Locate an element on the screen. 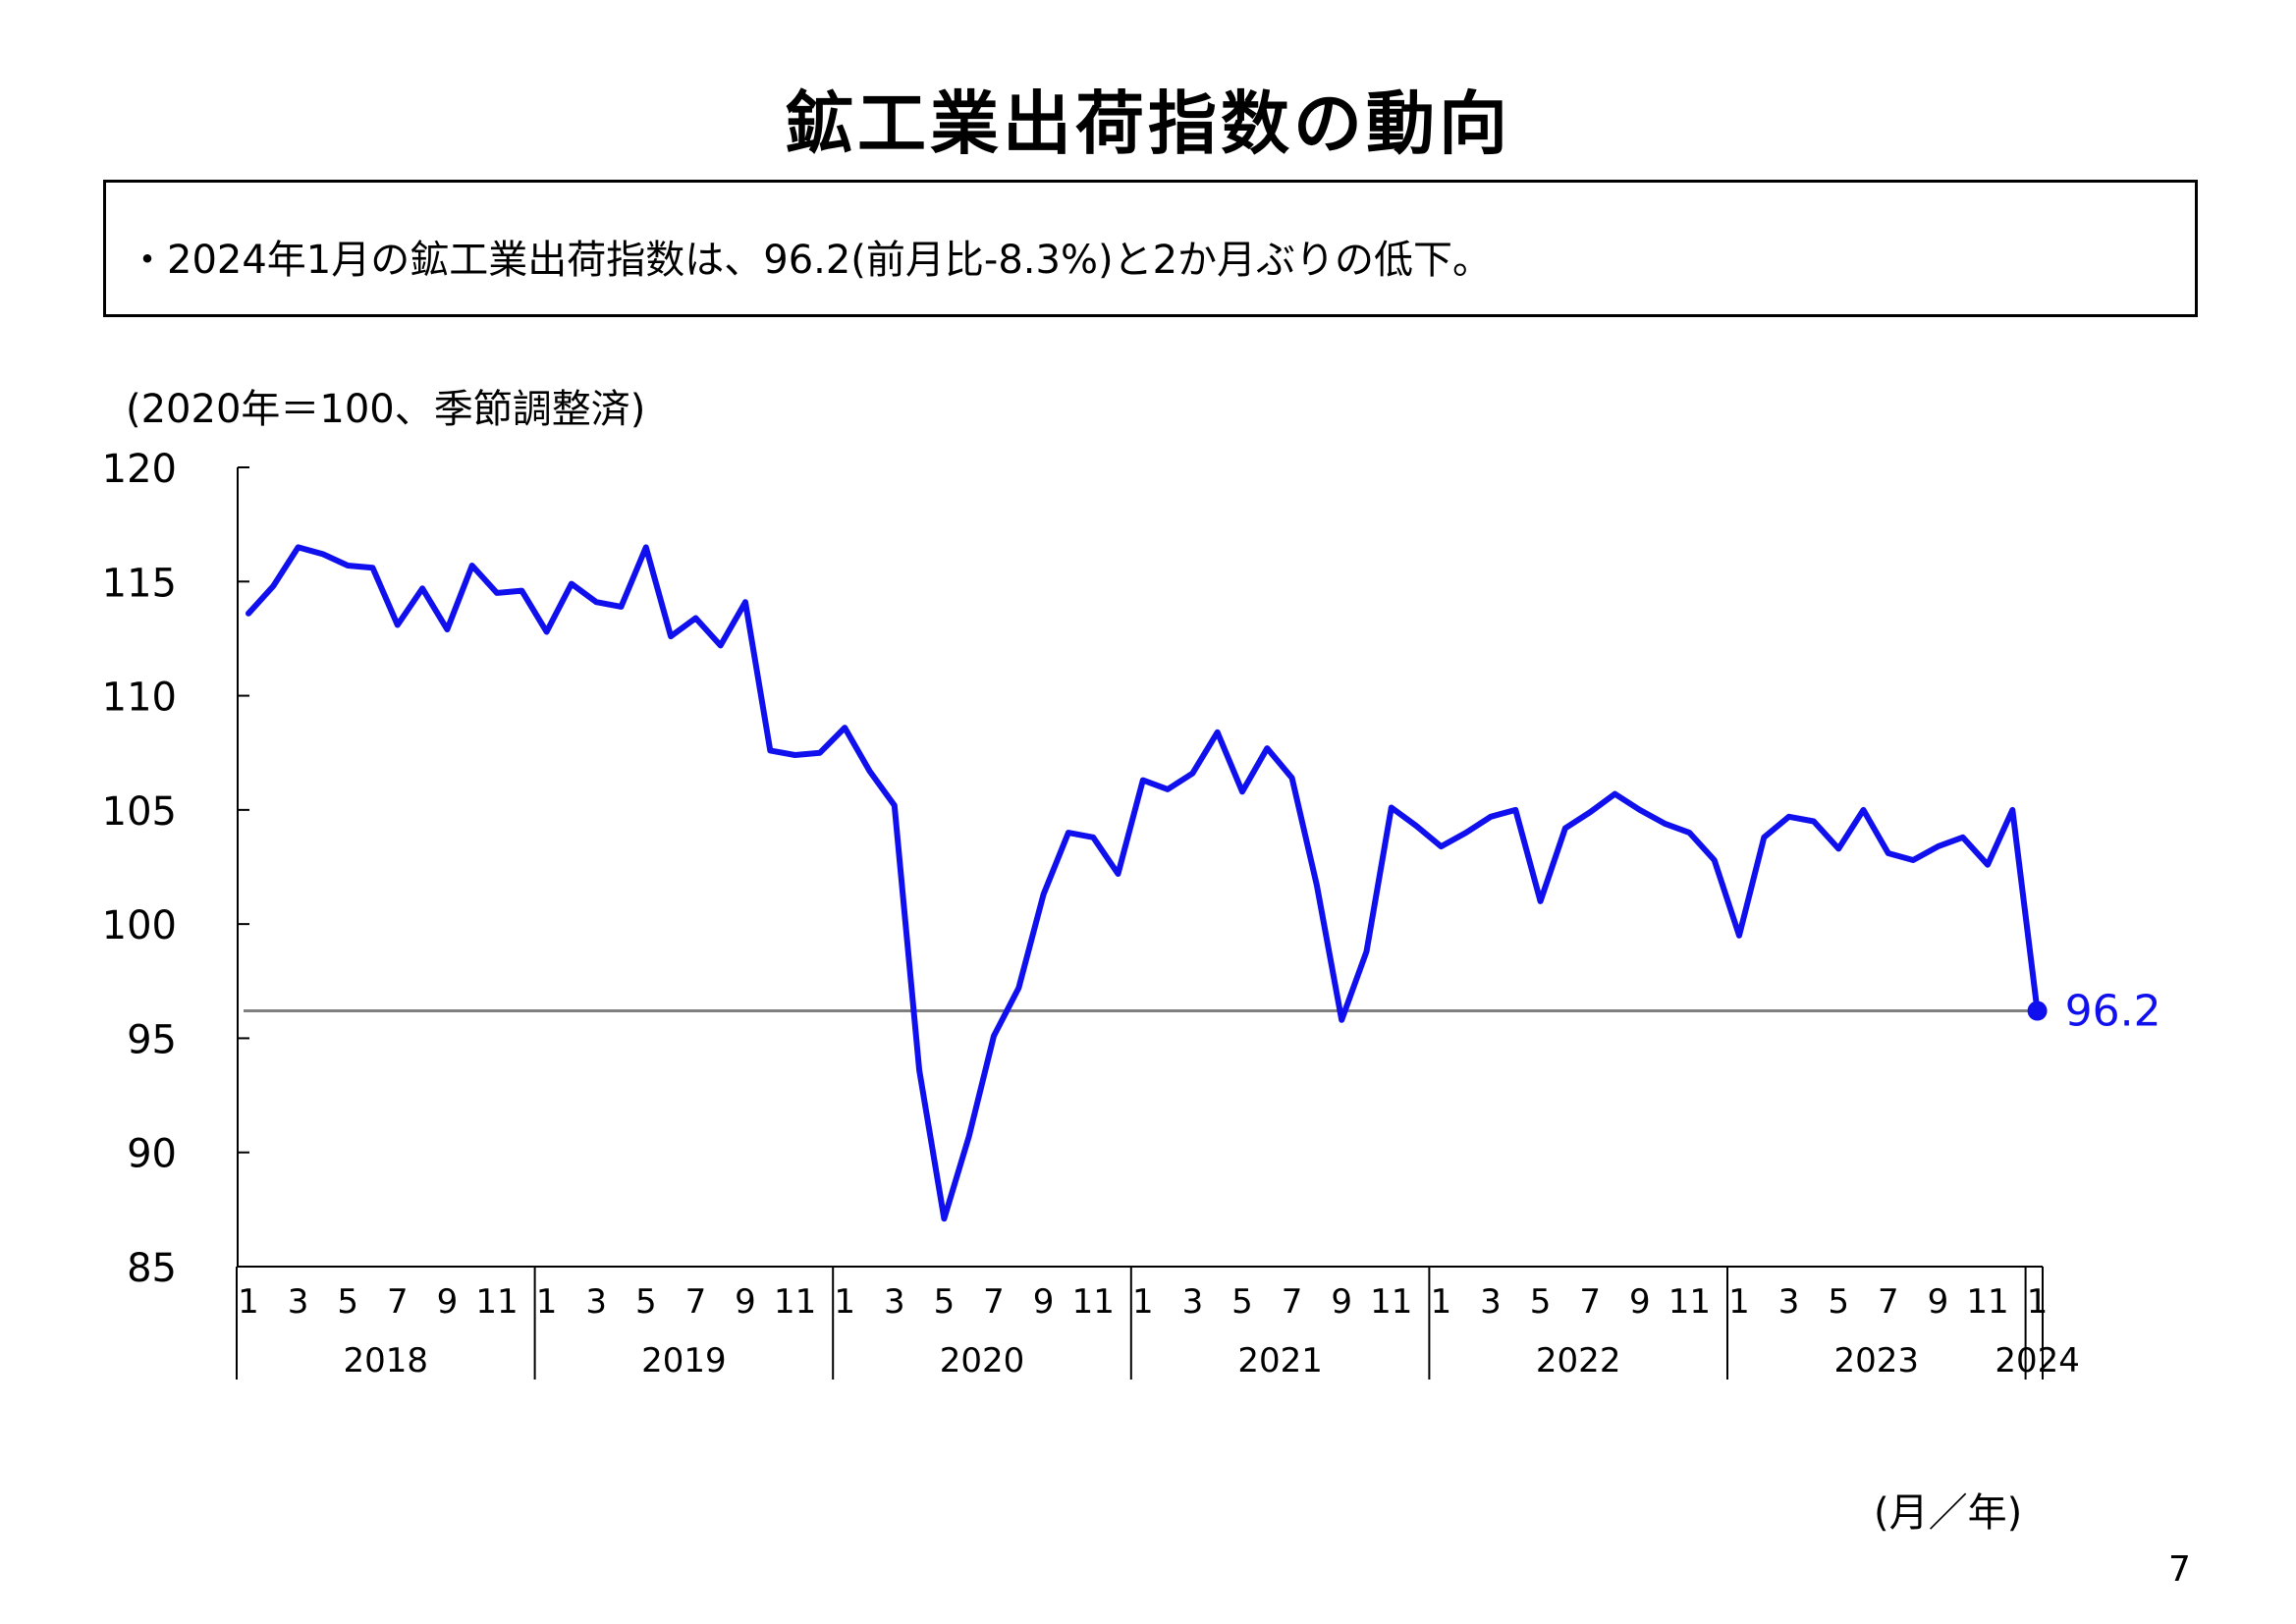 The width and height of the screenshot is (2296, 1624). year-label: 2018 is located at coordinates (386, 1360).